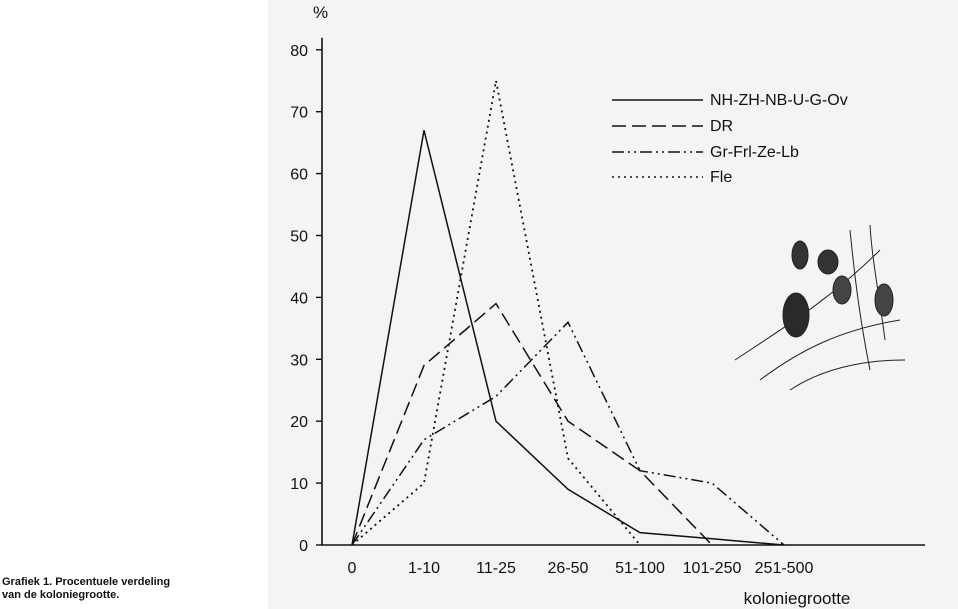 This screenshot has width=958, height=609. I want to click on swallows-illustration, so click(820, 307).